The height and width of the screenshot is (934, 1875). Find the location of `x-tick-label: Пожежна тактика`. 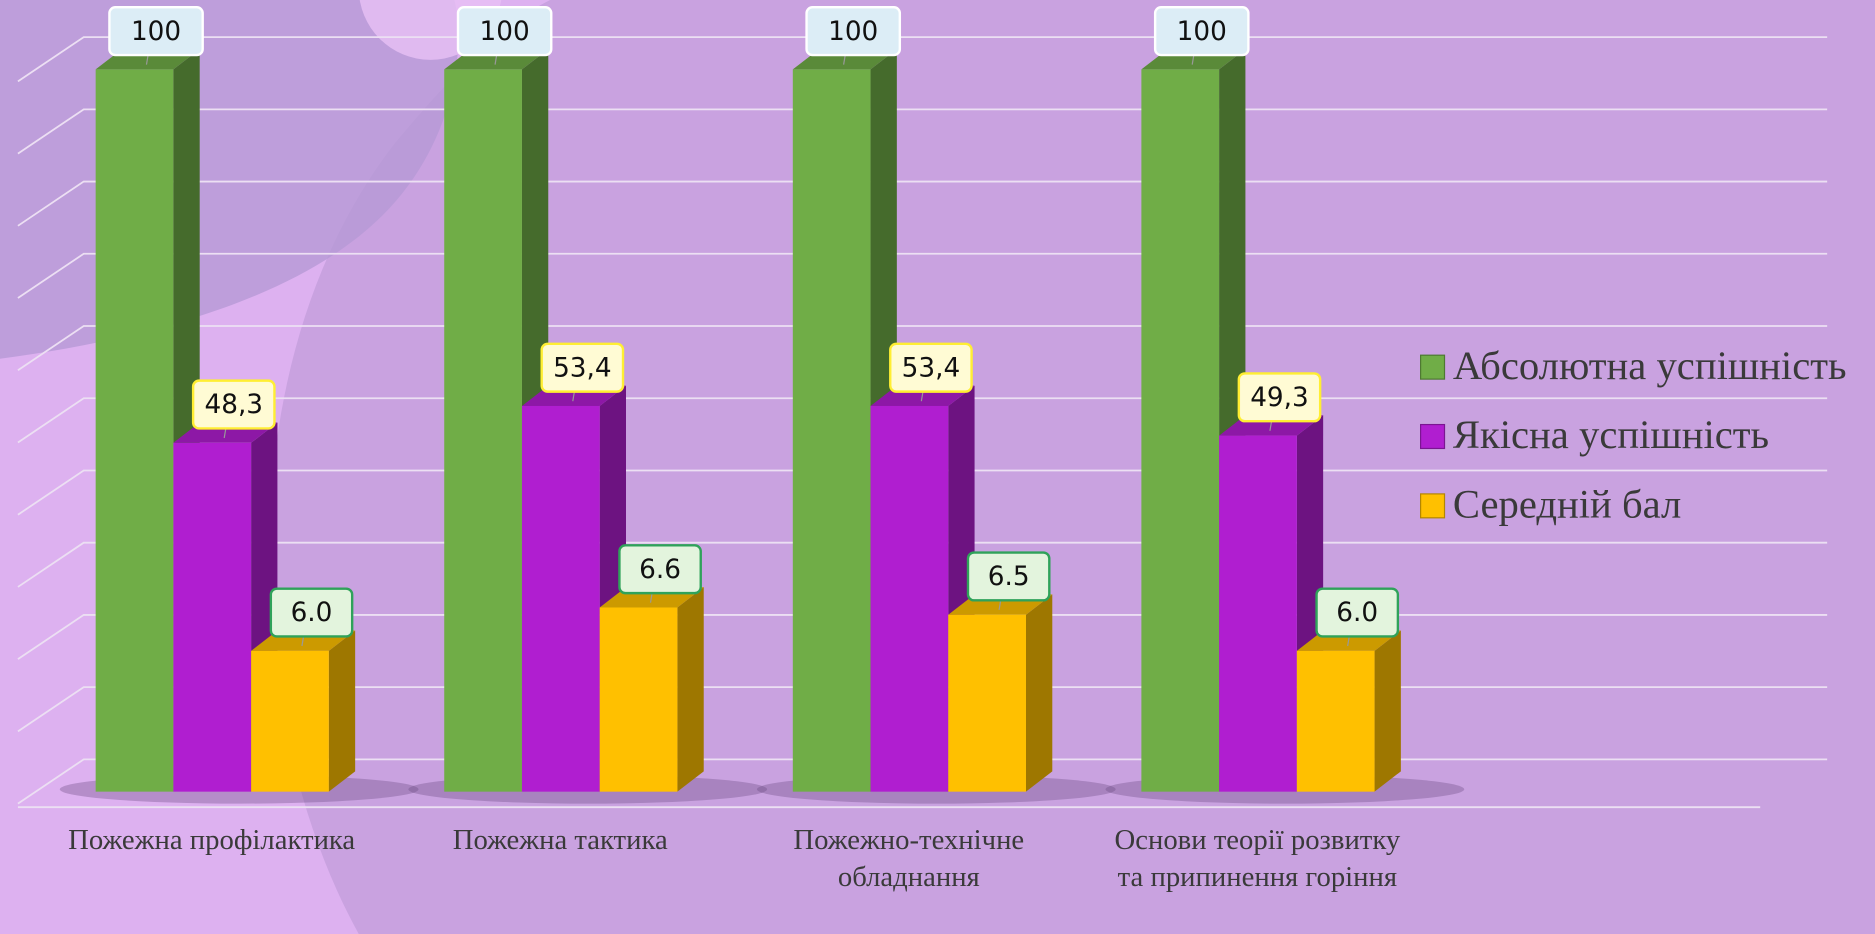

x-tick-label: Пожежна тактика is located at coordinates (560, 841).